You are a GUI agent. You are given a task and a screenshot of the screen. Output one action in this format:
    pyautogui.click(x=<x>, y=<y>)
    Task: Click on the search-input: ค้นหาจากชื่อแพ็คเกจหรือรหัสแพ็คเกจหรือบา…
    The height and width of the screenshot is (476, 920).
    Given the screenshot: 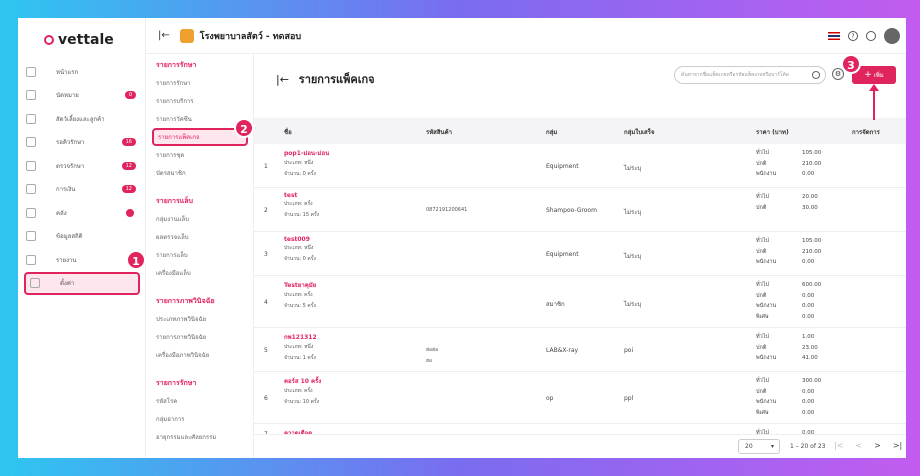 What is the action you would take?
    pyautogui.click(x=750, y=75)
    